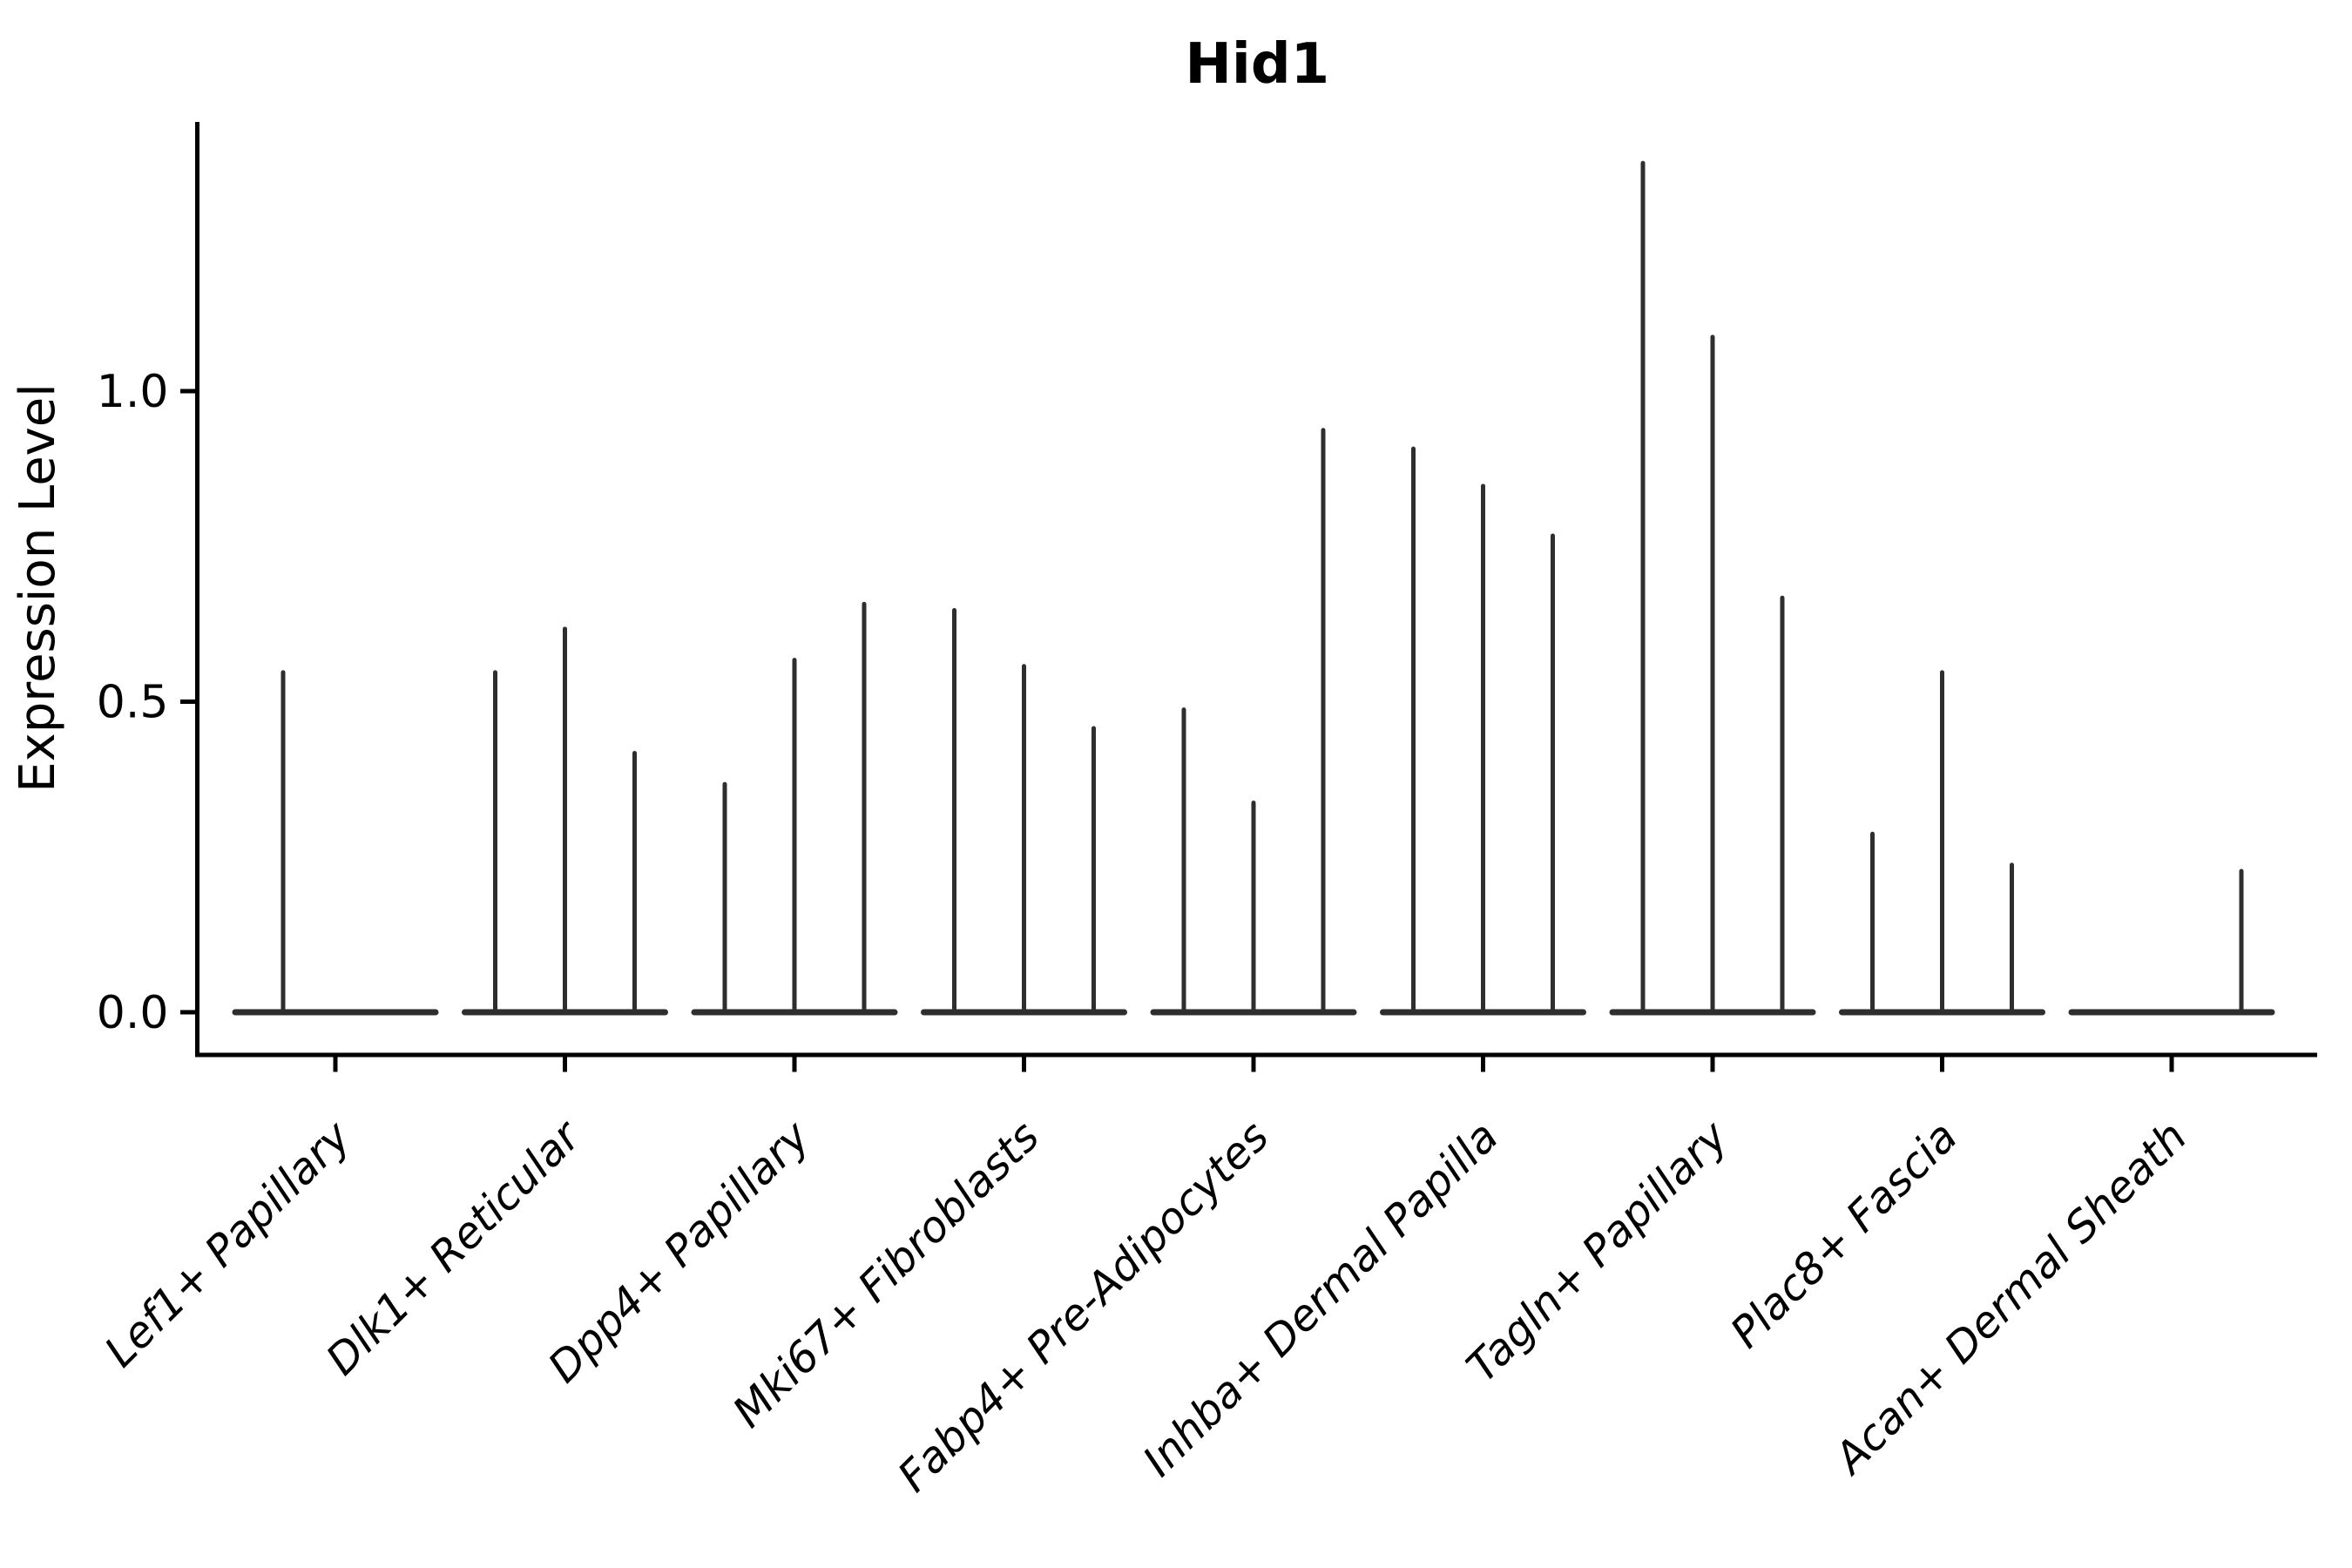 This screenshot has height=1568, width=2352. I want to click on y-tick-label: 1.0, so click(133, 392).